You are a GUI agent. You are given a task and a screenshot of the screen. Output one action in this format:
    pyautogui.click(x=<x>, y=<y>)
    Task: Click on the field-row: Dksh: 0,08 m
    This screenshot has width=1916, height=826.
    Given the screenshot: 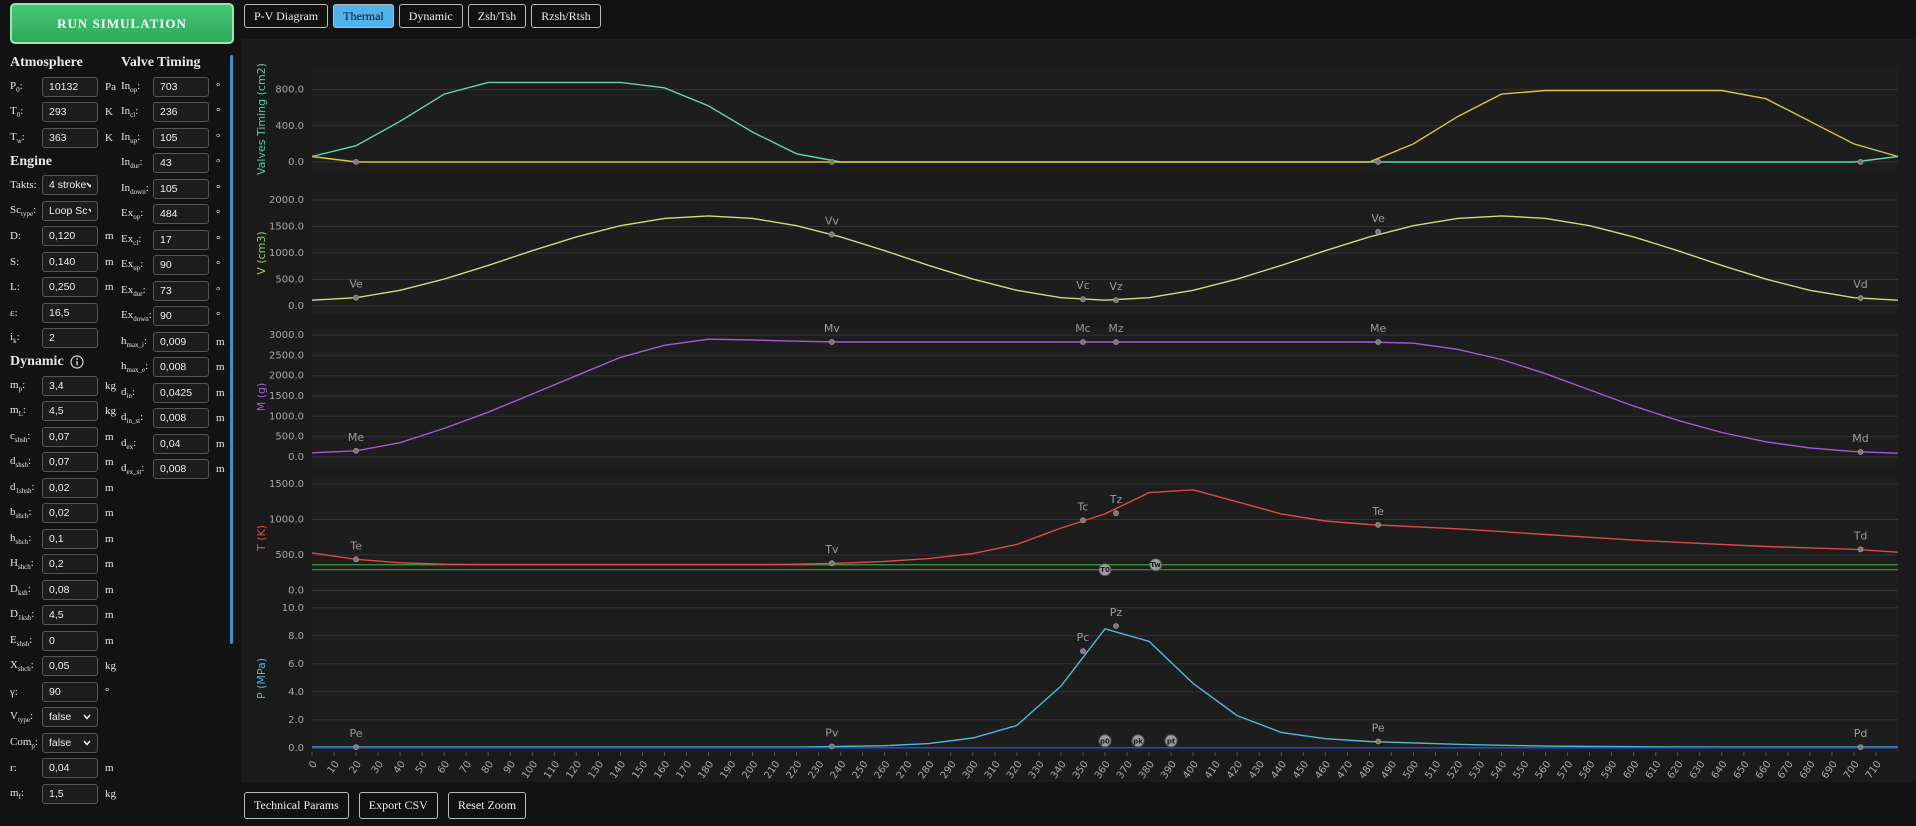 What is the action you would take?
    pyautogui.click(x=65, y=590)
    